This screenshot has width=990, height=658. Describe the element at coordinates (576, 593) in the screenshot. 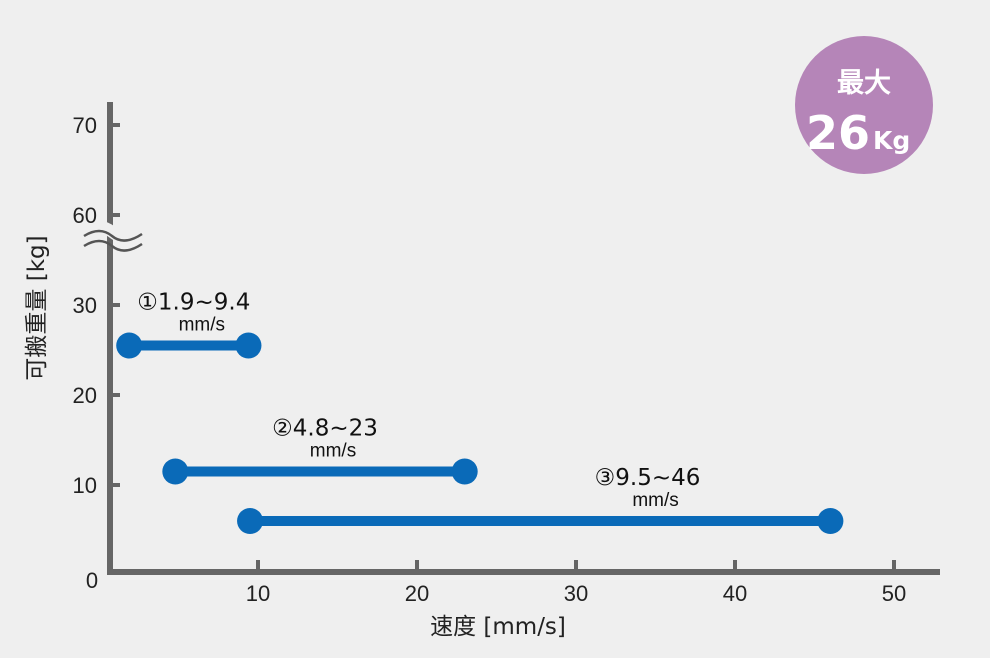

I see `x-tick-label: 30` at that location.